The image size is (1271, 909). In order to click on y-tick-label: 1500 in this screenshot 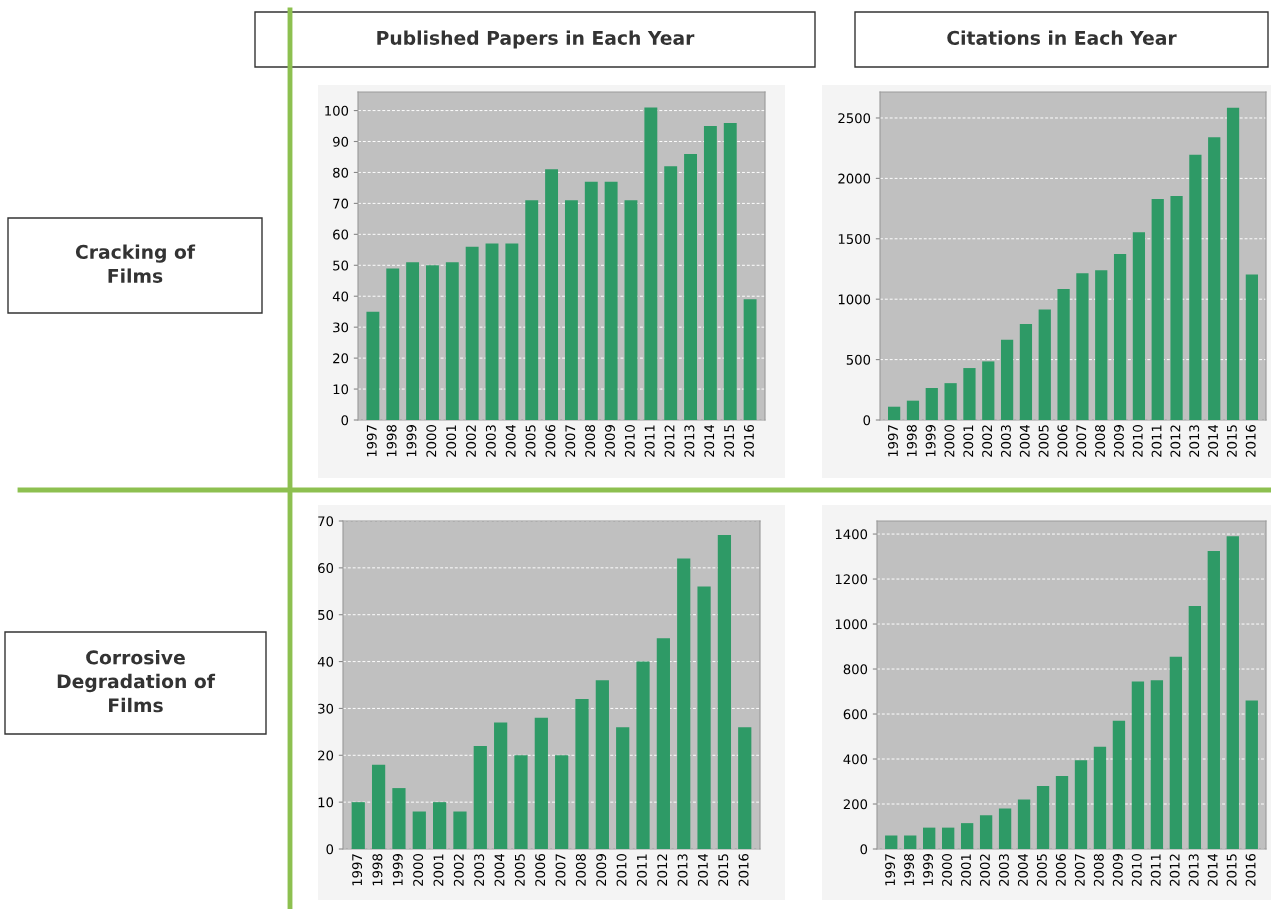, I will do `click(854, 239)`.